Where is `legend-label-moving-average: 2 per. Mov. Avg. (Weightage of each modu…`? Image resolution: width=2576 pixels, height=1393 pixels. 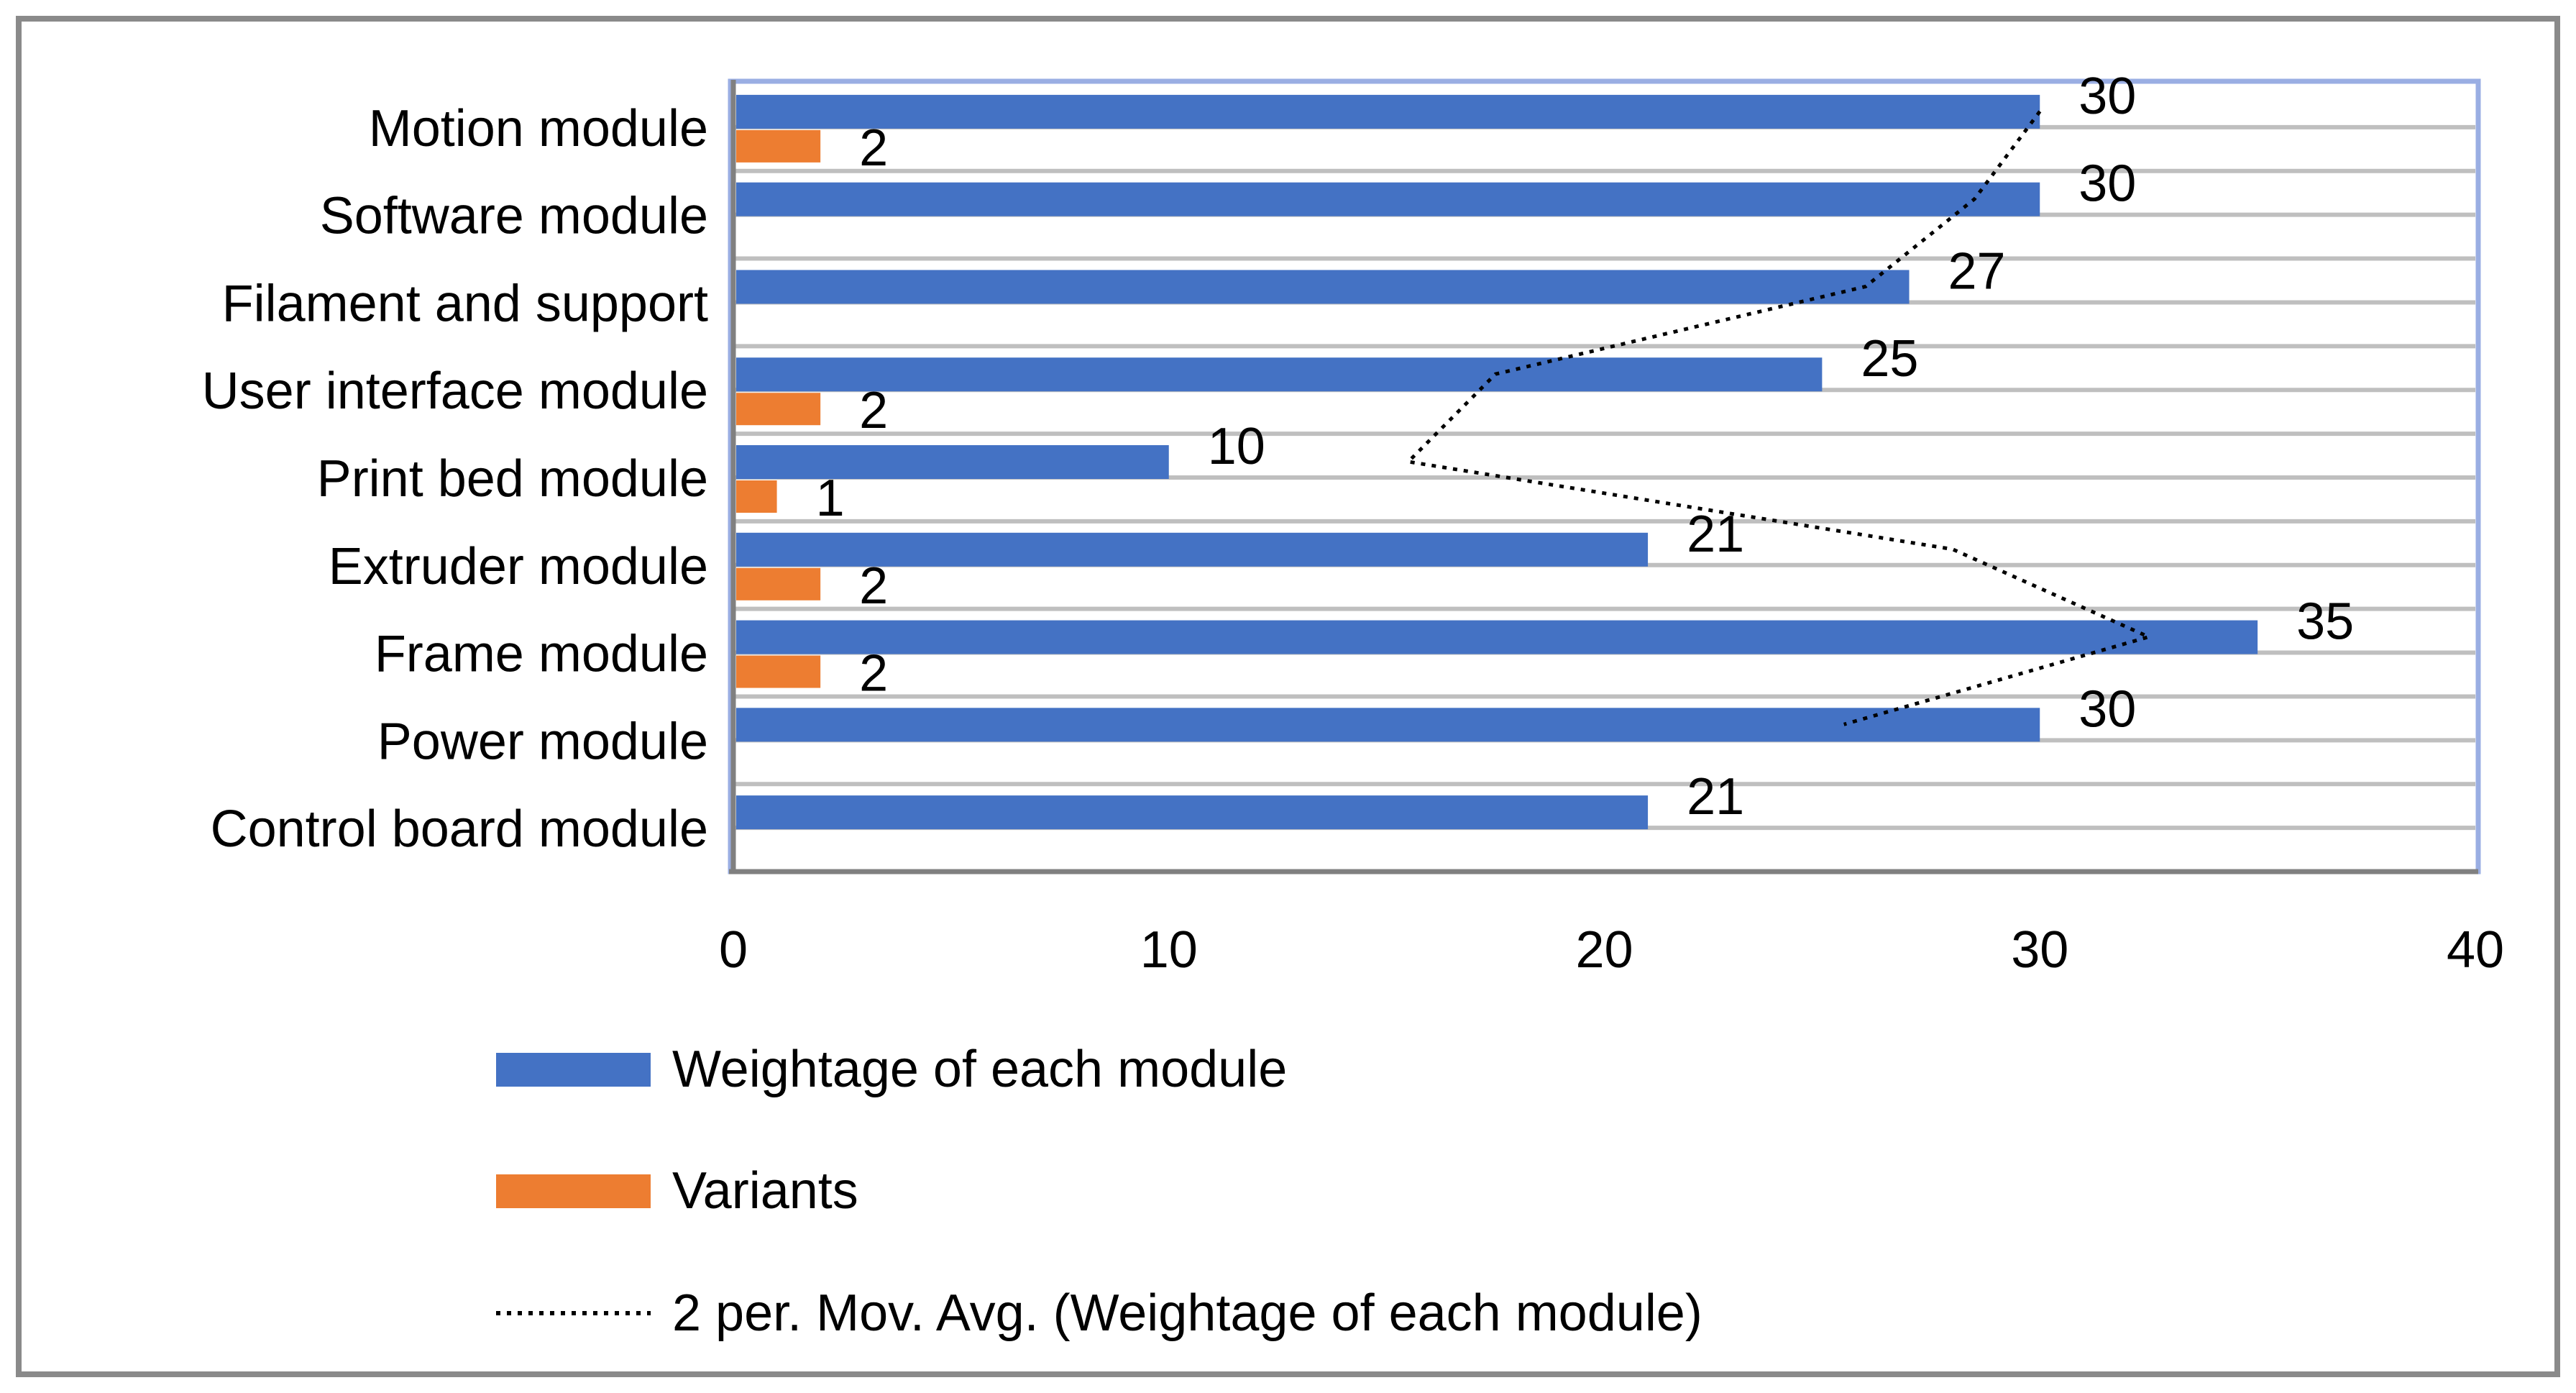
legend-label-moving-average: 2 per. Mov. Avg. (Weightage of each modu… is located at coordinates (1187, 1313).